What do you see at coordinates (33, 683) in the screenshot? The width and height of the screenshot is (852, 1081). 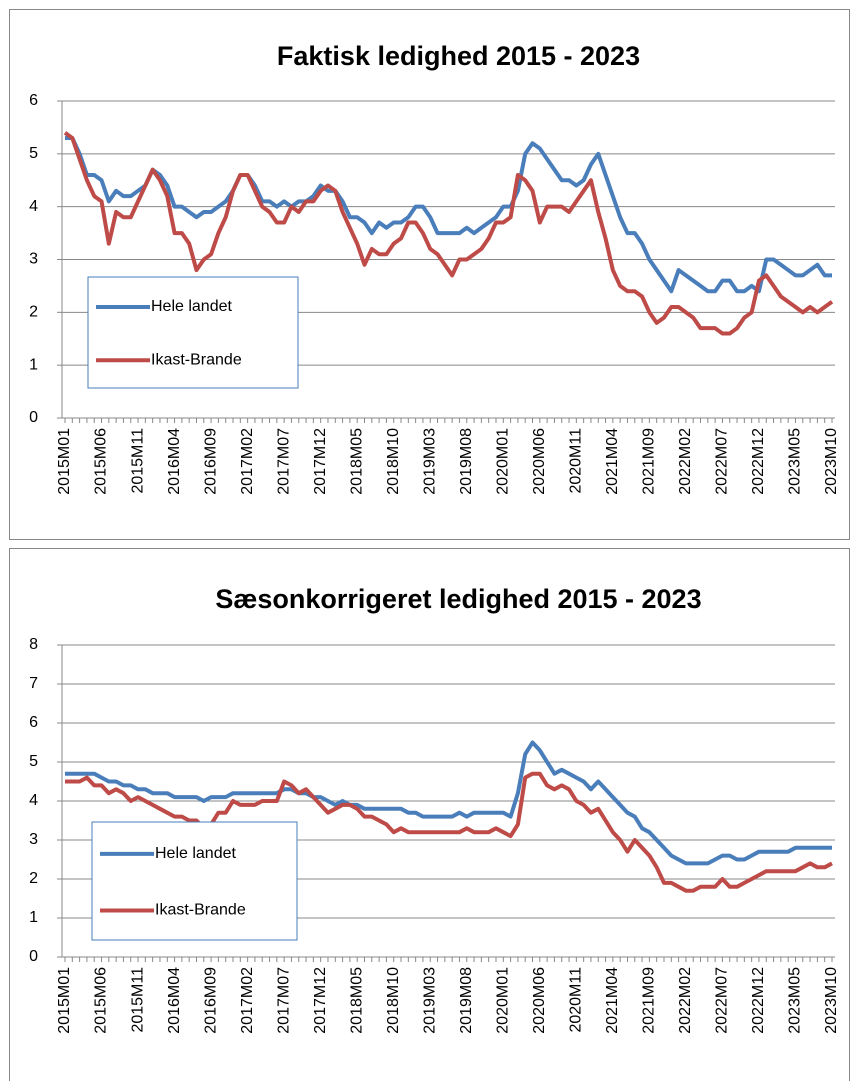 I see `y-tick-label: 7` at bounding box center [33, 683].